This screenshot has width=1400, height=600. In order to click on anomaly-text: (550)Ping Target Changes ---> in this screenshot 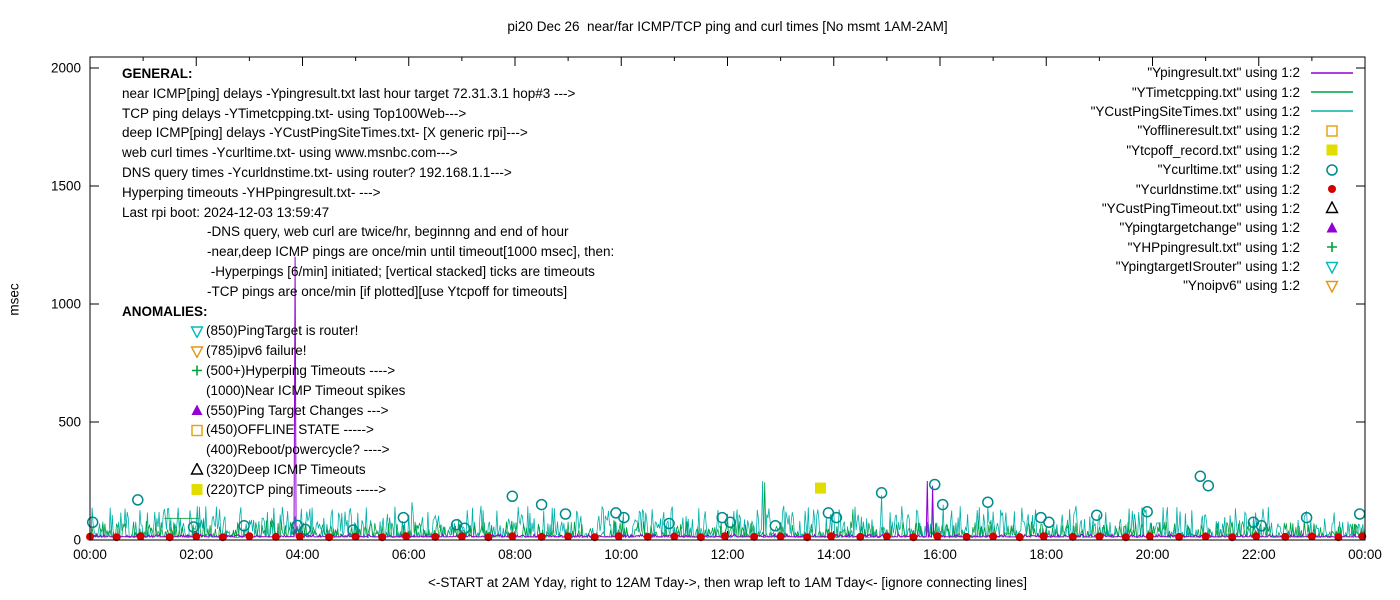, I will do `click(297, 410)`.